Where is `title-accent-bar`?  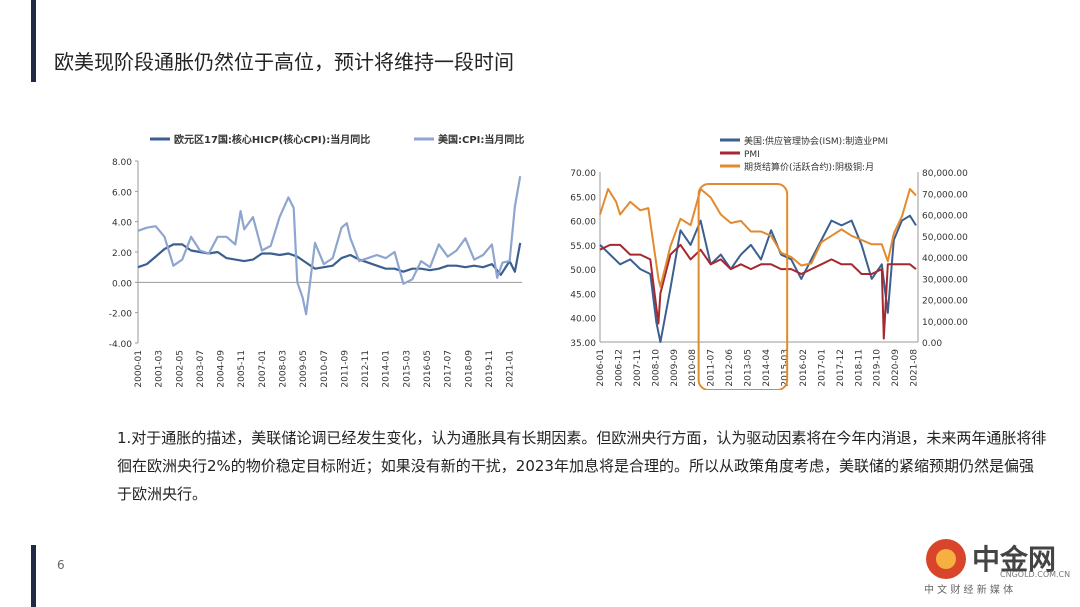 title-accent-bar is located at coordinates (33, 41).